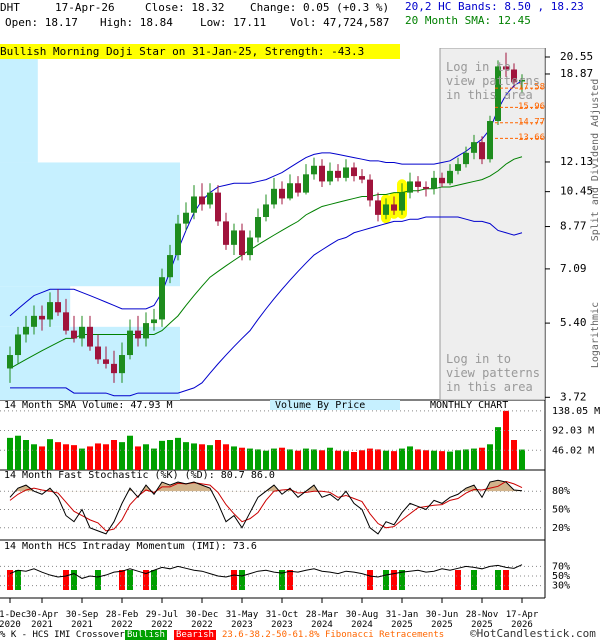 This screenshot has height=640, width=600. Describe the element at coordinates (522, 620) in the screenshot. I see `x-tick-label: 17-Apr 2026` at that location.